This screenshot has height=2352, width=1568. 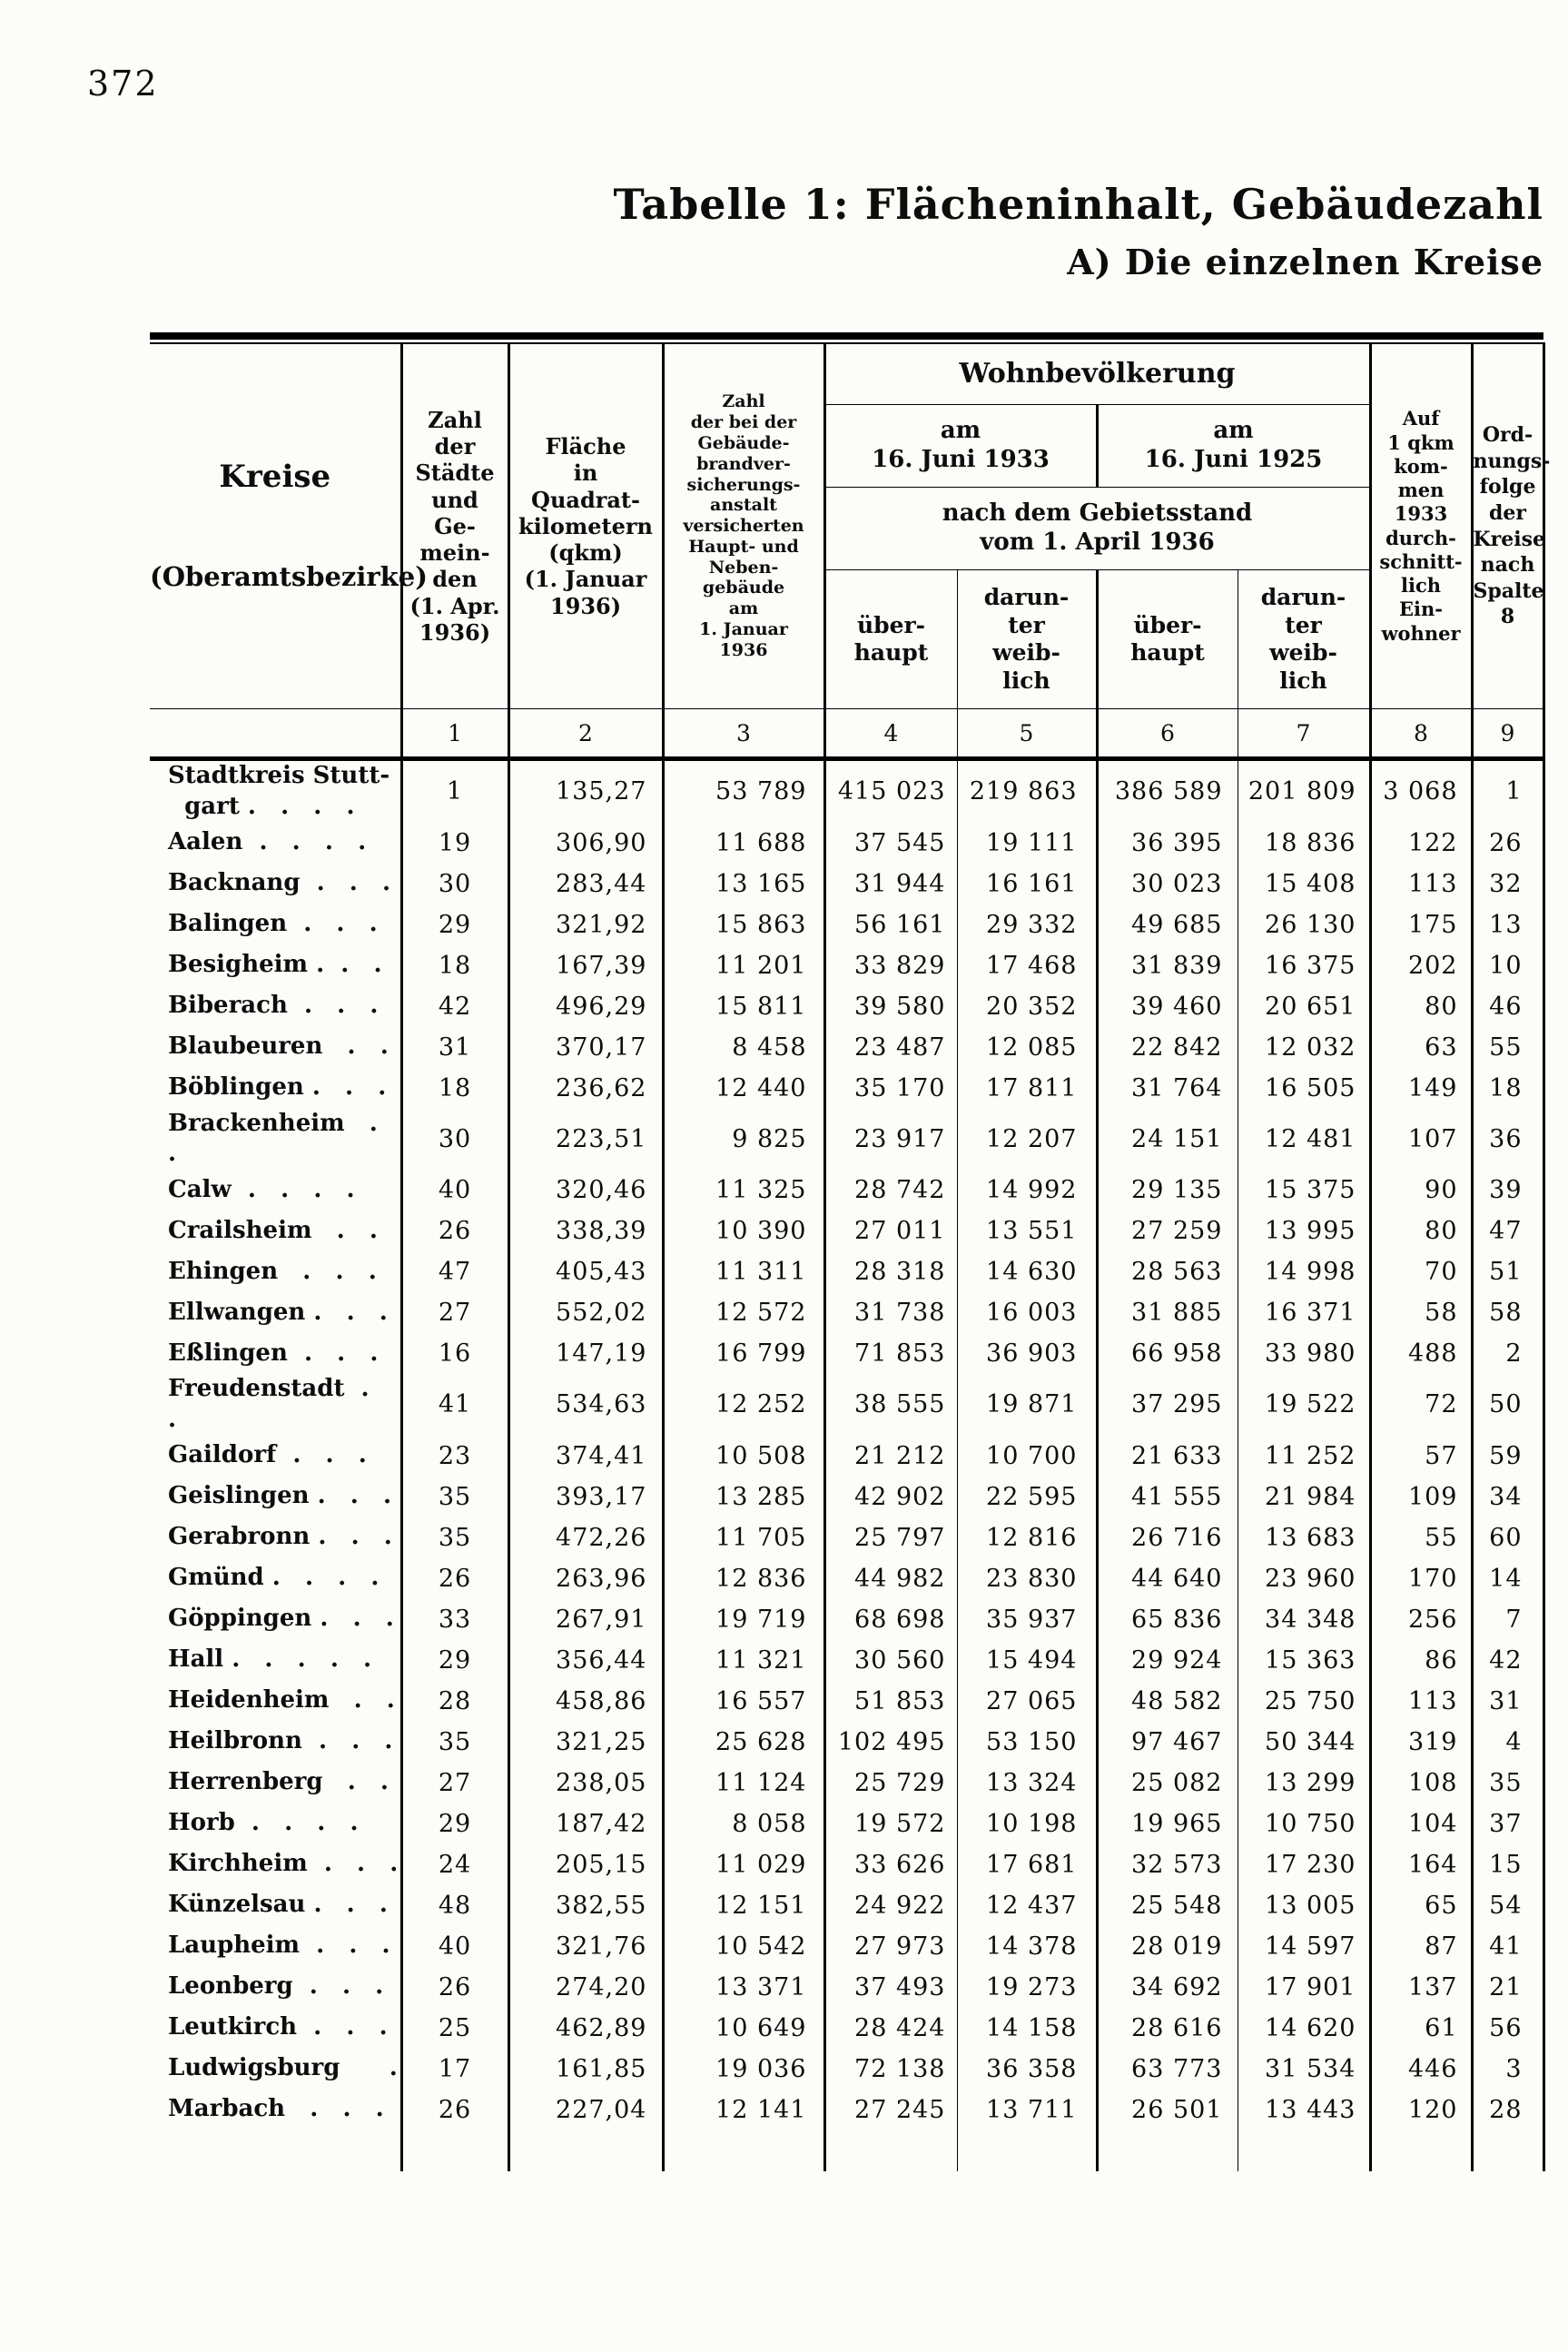 What do you see at coordinates (453, 1864) in the screenshot?
I see `cell-staedte: 24` at bounding box center [453, 1864].